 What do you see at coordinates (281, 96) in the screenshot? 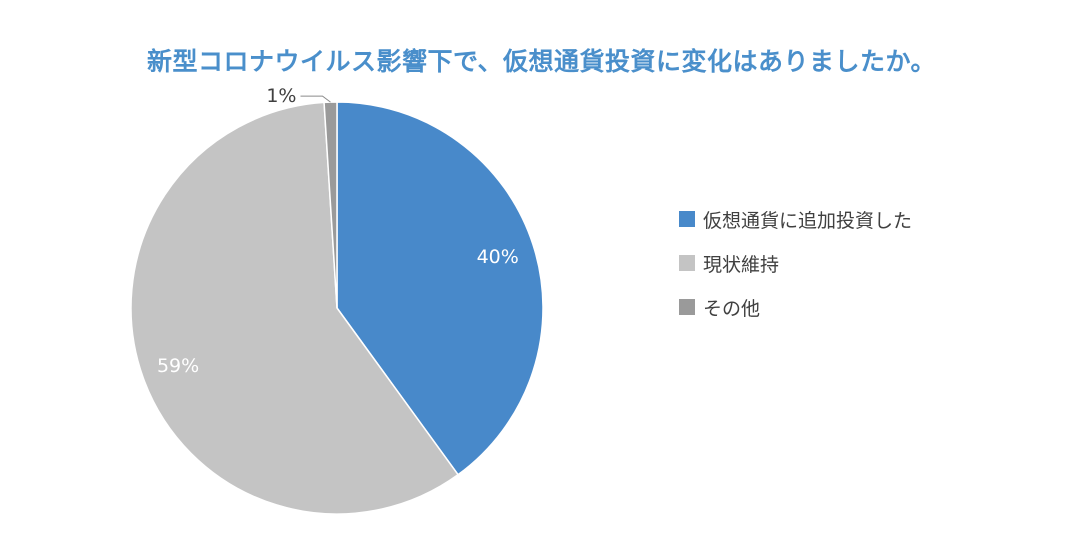
I see `slice-label-other: 1%` at bounding box center [281, 96].